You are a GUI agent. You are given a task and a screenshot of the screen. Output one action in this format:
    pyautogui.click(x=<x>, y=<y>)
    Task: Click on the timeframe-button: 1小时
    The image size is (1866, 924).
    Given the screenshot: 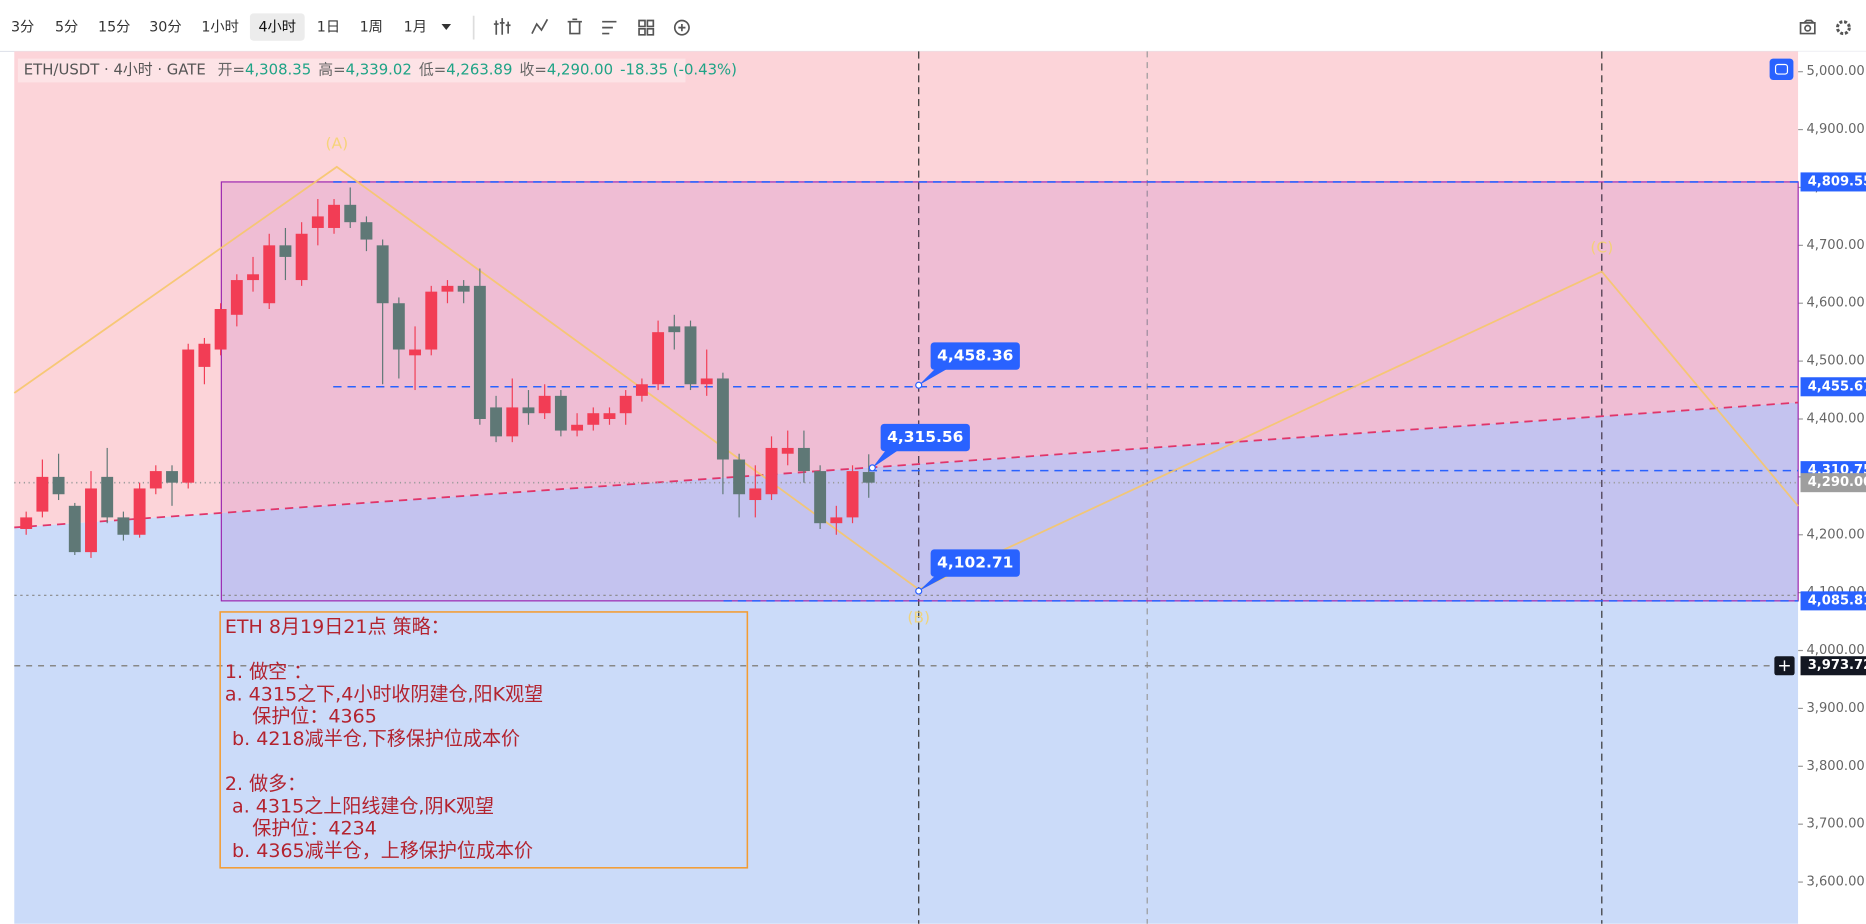 What is the action you would take?
    pyautogui.click(x=220, y=27)
    